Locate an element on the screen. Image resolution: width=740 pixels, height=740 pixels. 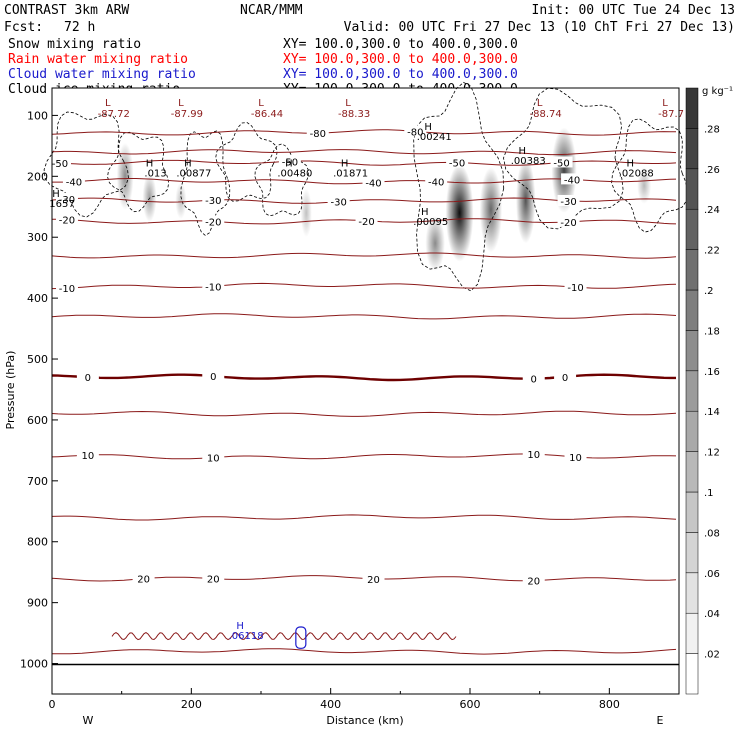
colorbar-units: g kg⁻¹ is located at coordinates (717, 91).